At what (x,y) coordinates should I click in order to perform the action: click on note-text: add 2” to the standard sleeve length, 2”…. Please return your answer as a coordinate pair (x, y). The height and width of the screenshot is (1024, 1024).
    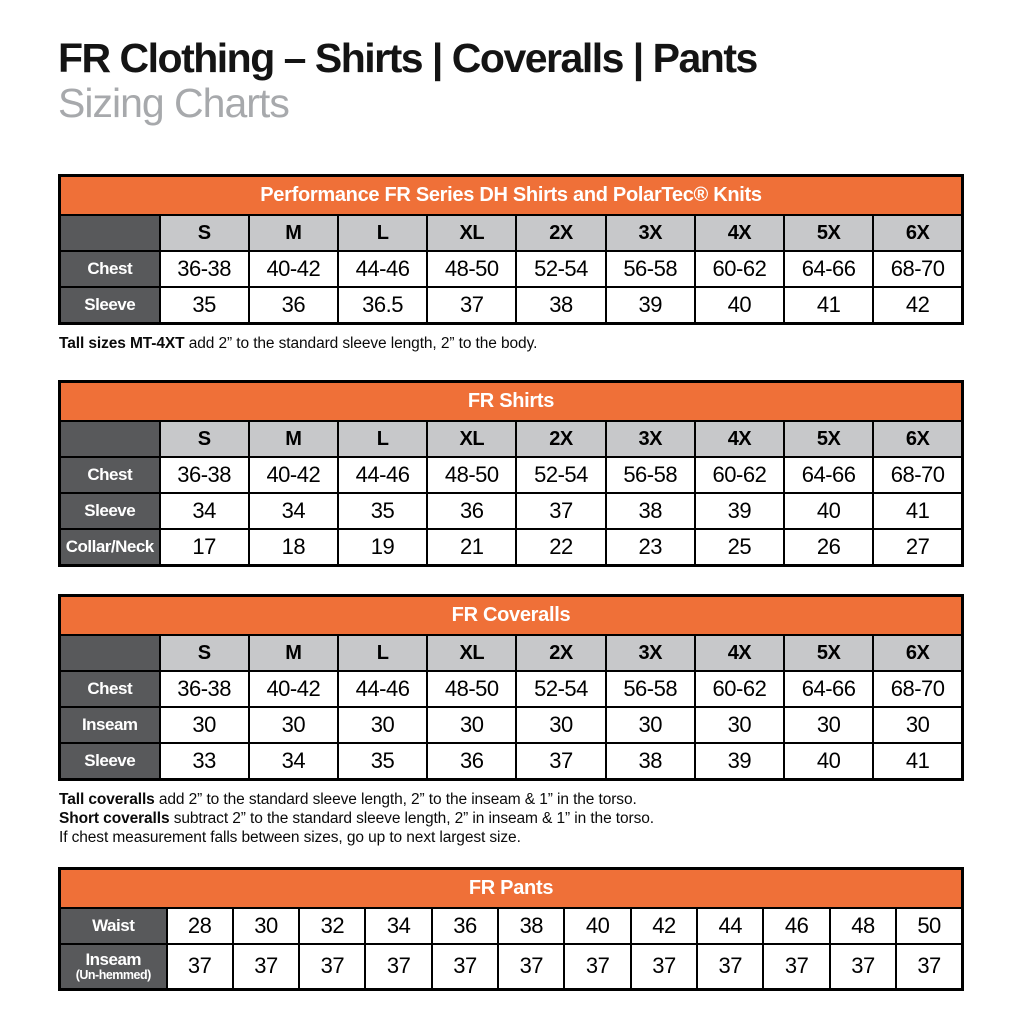
    Looking at the image, I should click on (395, 799).